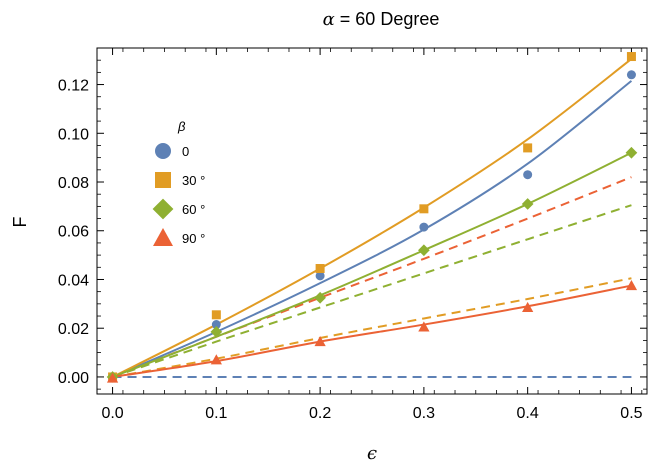 This screenshot has width=653, height=466. Describe the element at coordinates (73, 232) in the screenshot. I see `y-tick-label: 0.06` at that location.